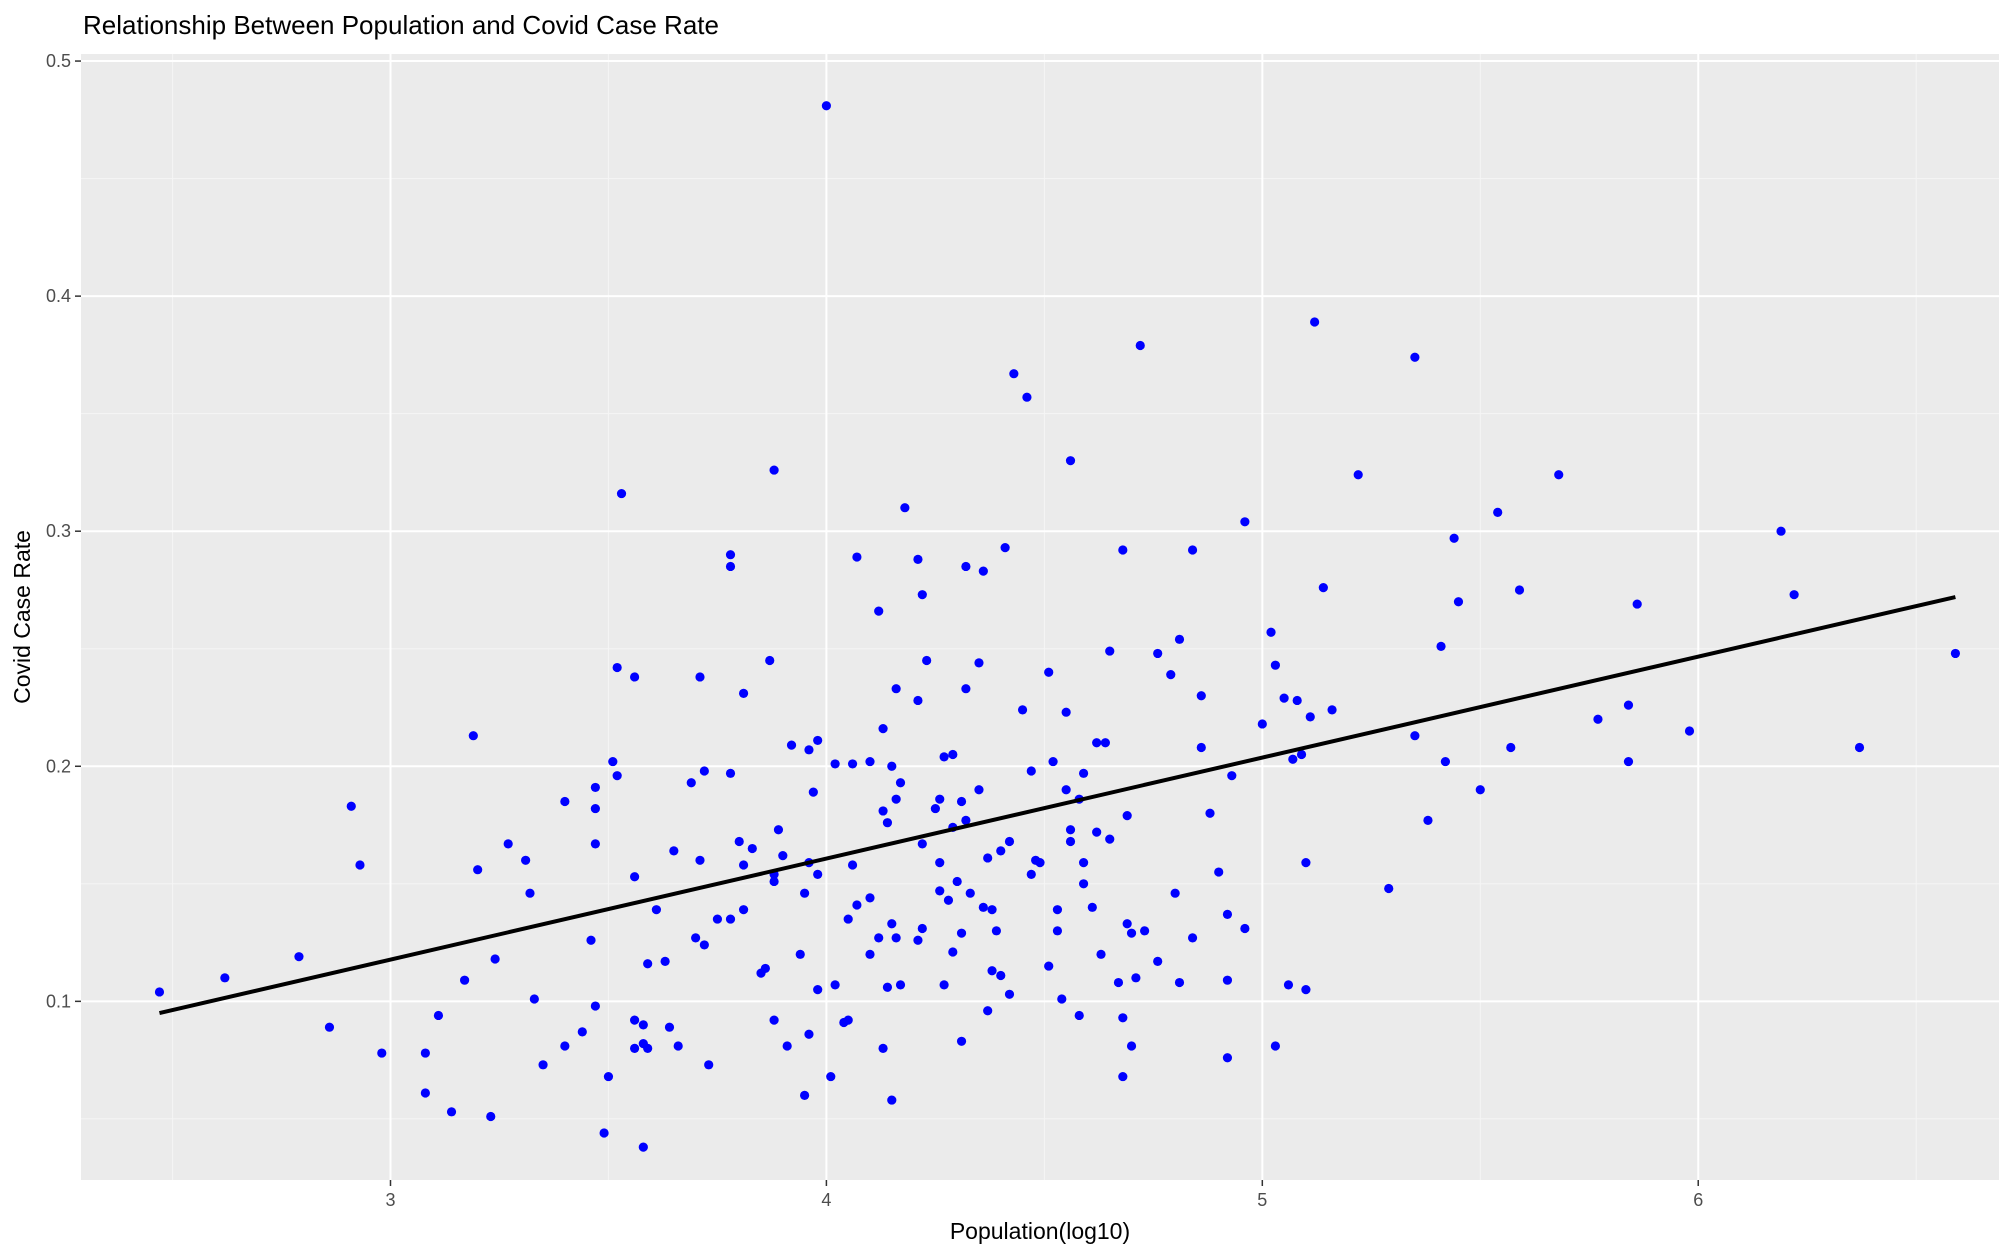  Describe the element at coordinates (58, 61) in the screenshot. I see `y-tick-label: 0.5` at that location.